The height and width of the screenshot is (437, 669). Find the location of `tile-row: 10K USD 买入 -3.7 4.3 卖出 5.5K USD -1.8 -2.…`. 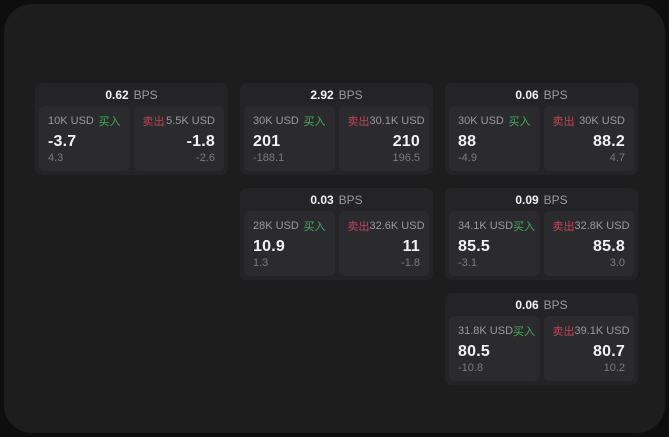

tile-row: 10K USD 买入 -3.7 4.3 卖出 5.5K USD -1.8 -2.… is located at coordinates (131, 138).